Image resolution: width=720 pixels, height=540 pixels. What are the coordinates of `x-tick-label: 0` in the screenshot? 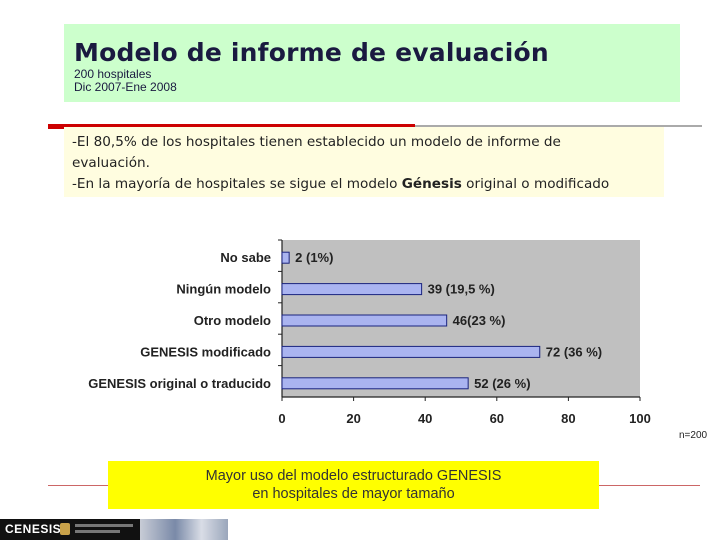 It's located at (281, 418).